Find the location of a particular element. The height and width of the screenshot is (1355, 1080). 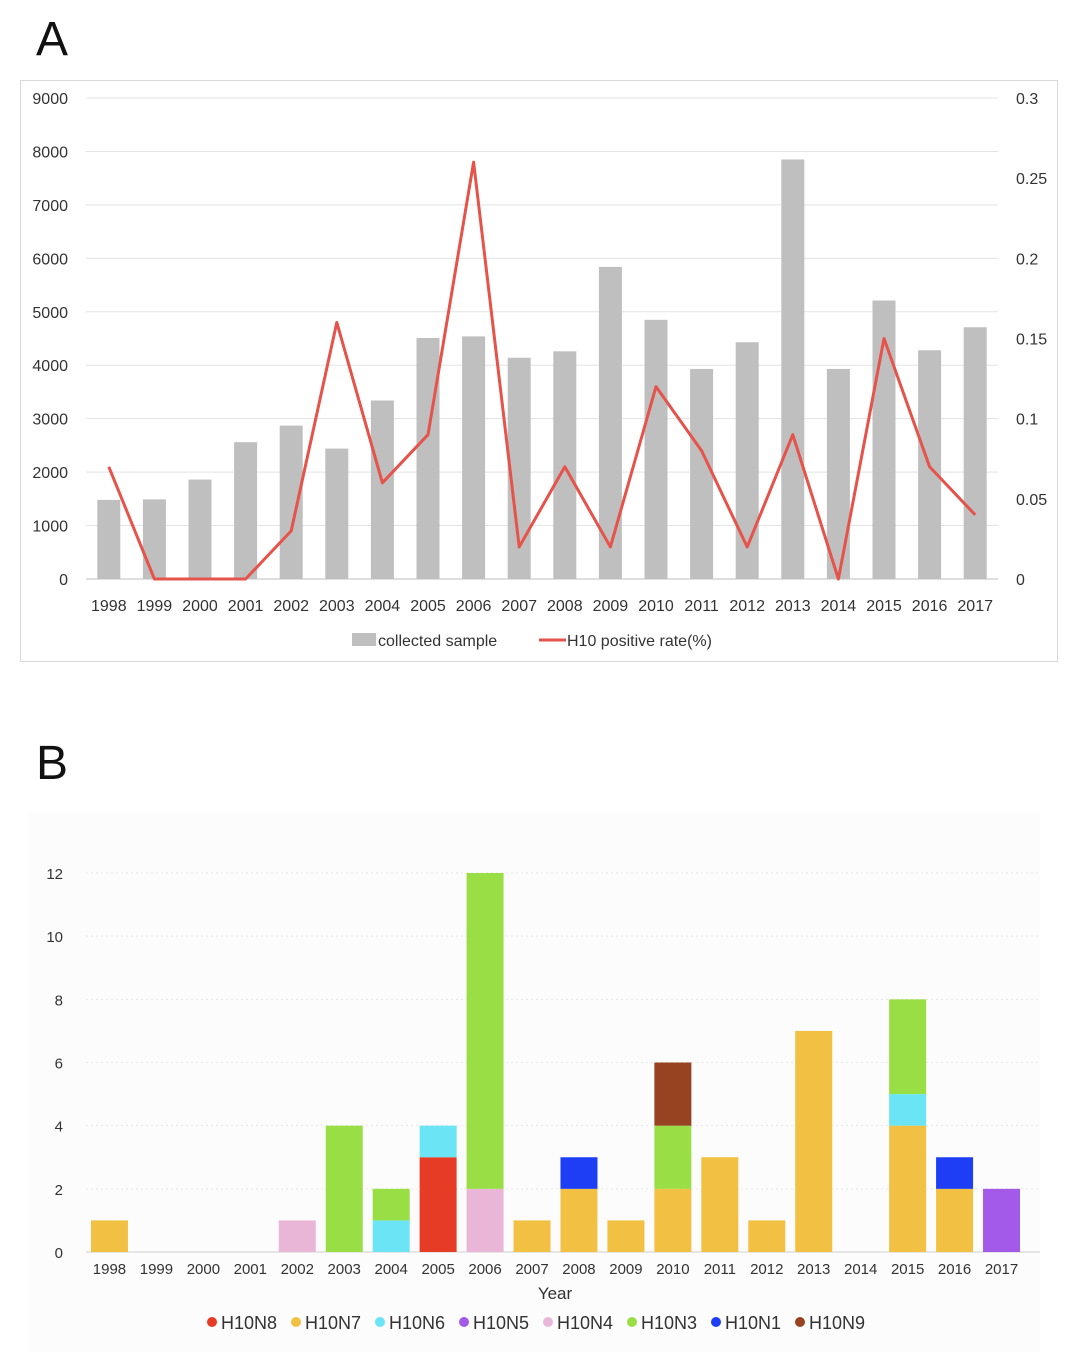

x-tick-label-b: 2008 is located at coordinates (578, 1269).